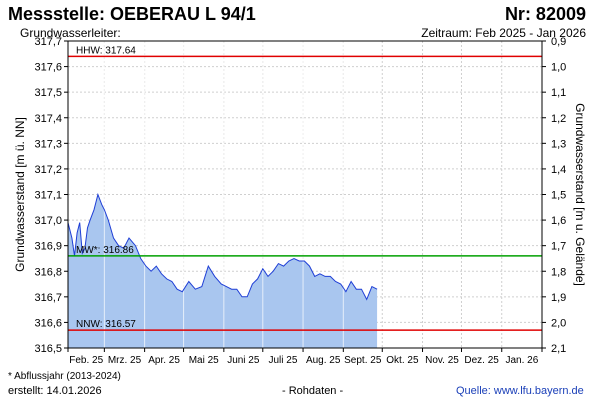 This screenshot has width=600, height=400. What do you see at coordinates (48, 68) in the screenshot?
I see `y-tick-label: 317,6` at bounding box center [48, 68].